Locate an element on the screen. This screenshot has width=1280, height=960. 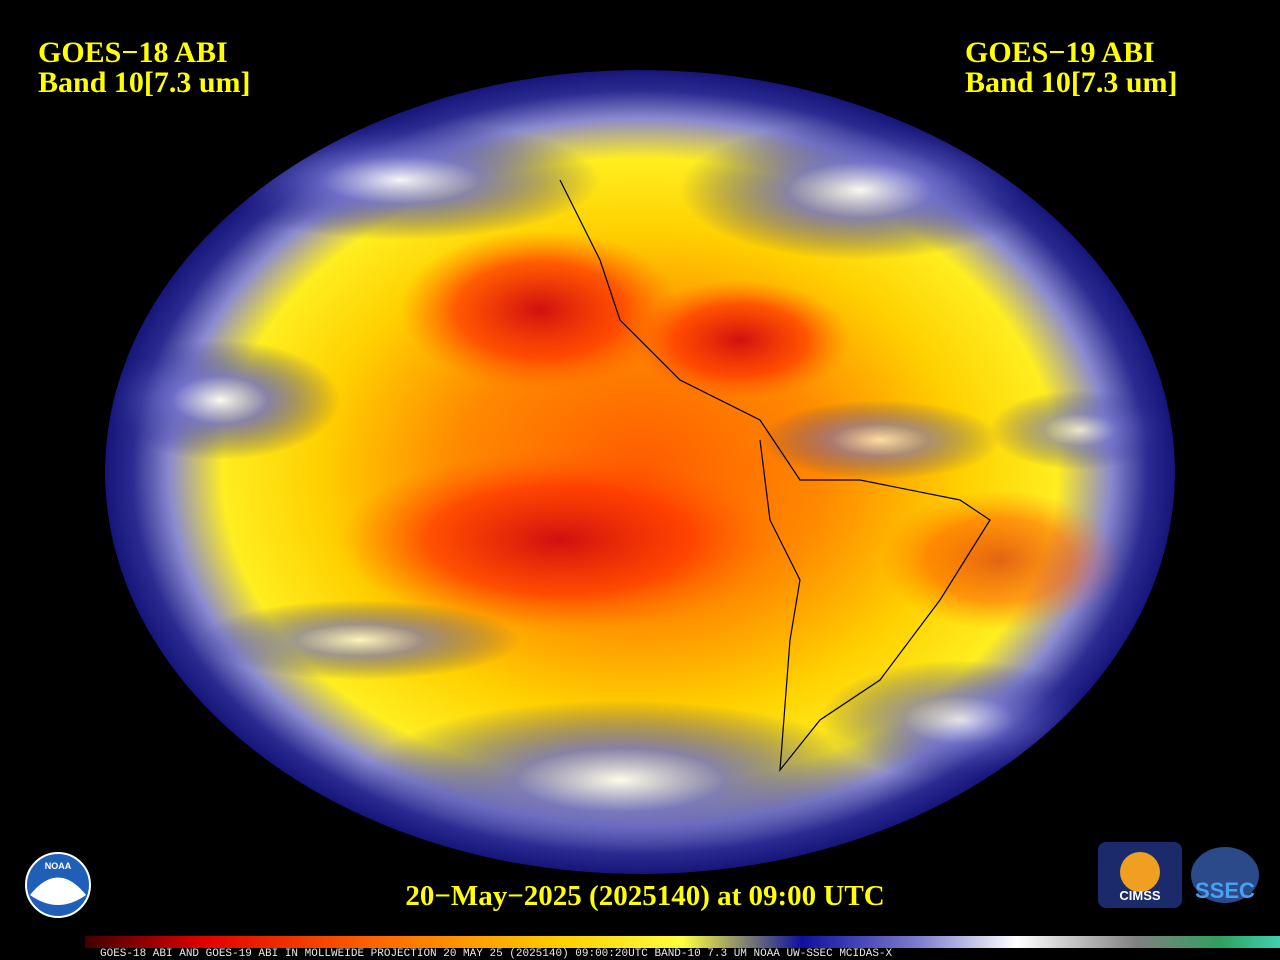
left-title-line1: GOES−18 ABI is located at coordinates (133, 52).